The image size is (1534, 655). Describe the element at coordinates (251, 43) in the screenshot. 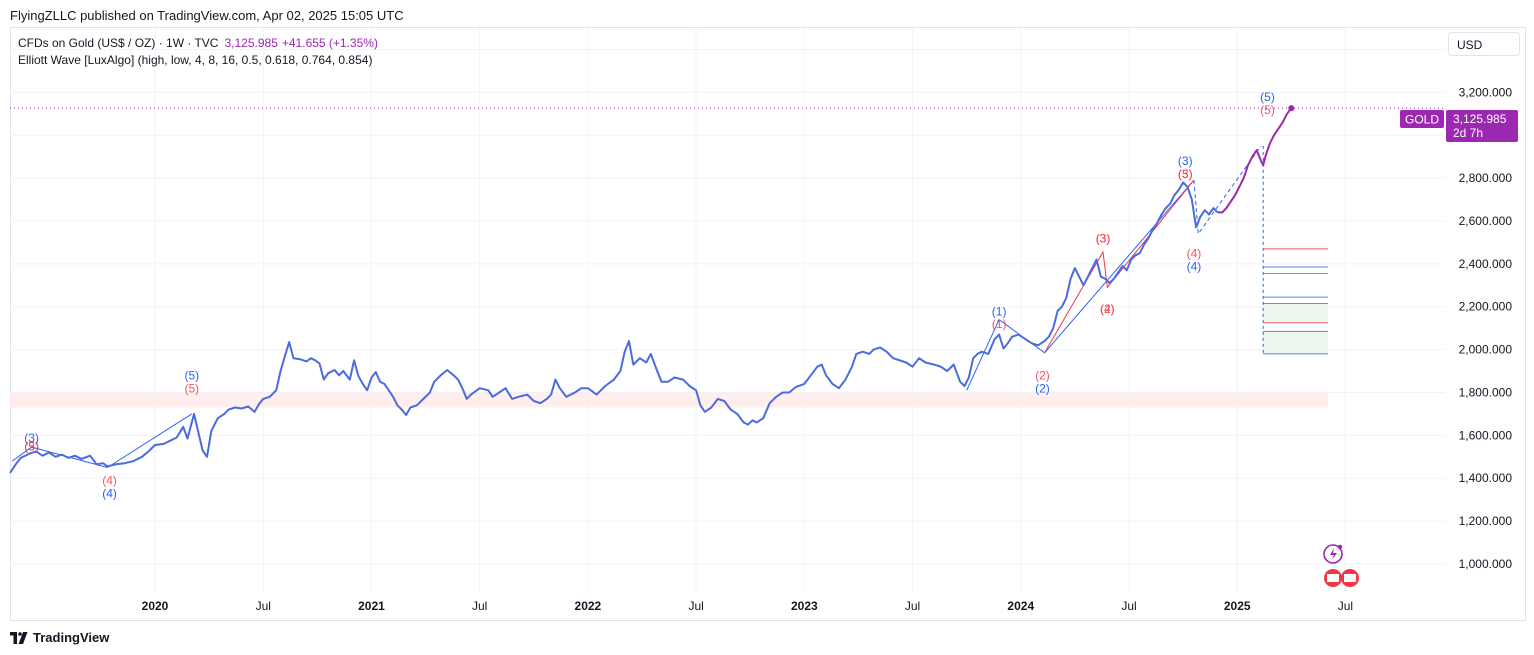

I see `legend-price: 3,125.985` at that location.